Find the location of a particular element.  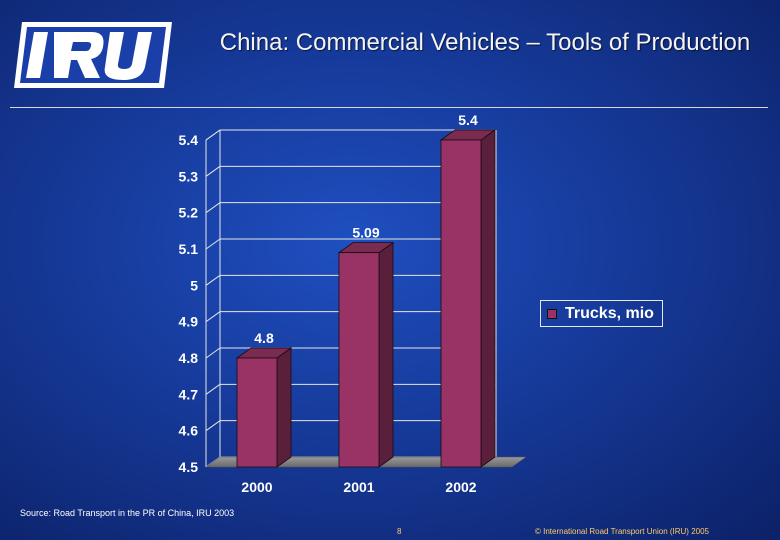

x-tick-label: 2001 is located at coordinates (358, 487).